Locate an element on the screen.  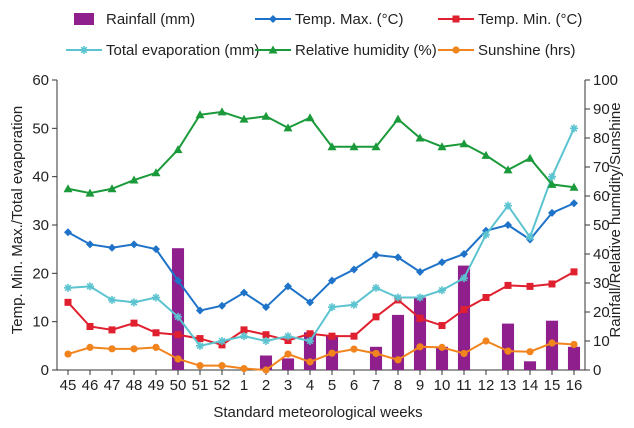
legend-label: Temp. Min. (°C) is located at coordinates (530, 19).